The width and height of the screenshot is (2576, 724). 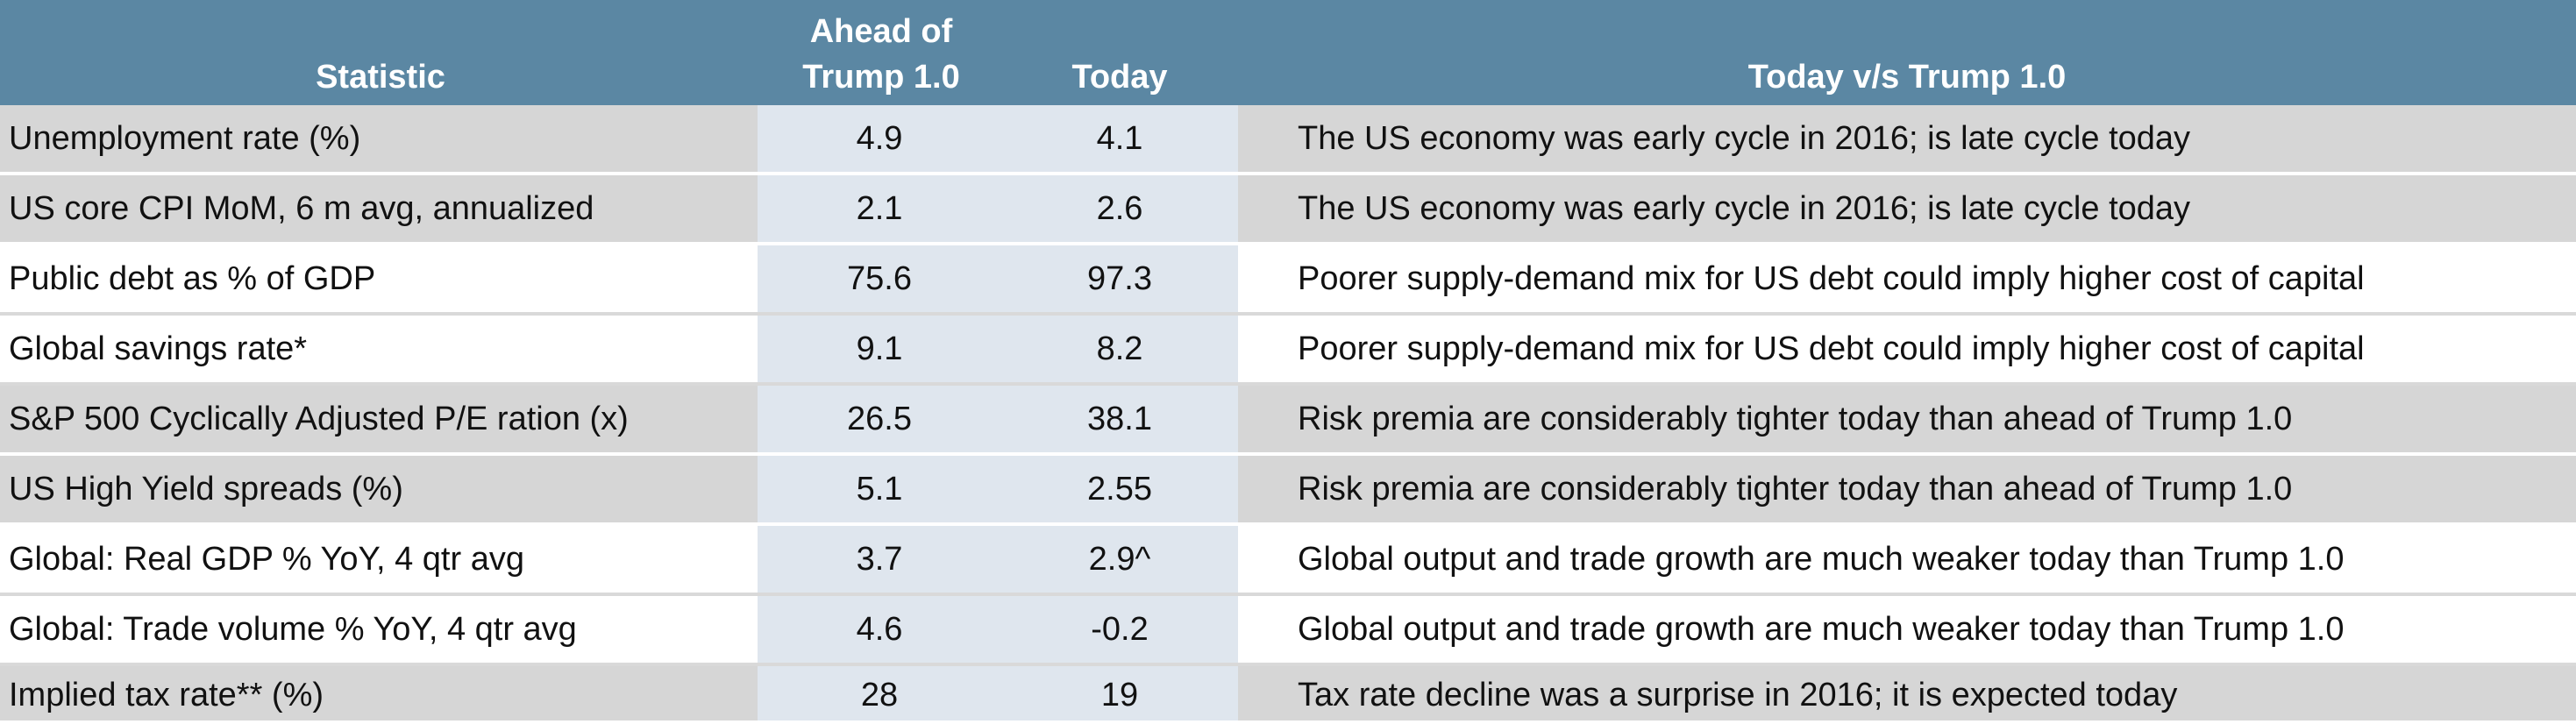 What do you see at coordinates (1119, 77) in the screenshot?
I see `header-today: Today` at bounding box center [1119, 77].